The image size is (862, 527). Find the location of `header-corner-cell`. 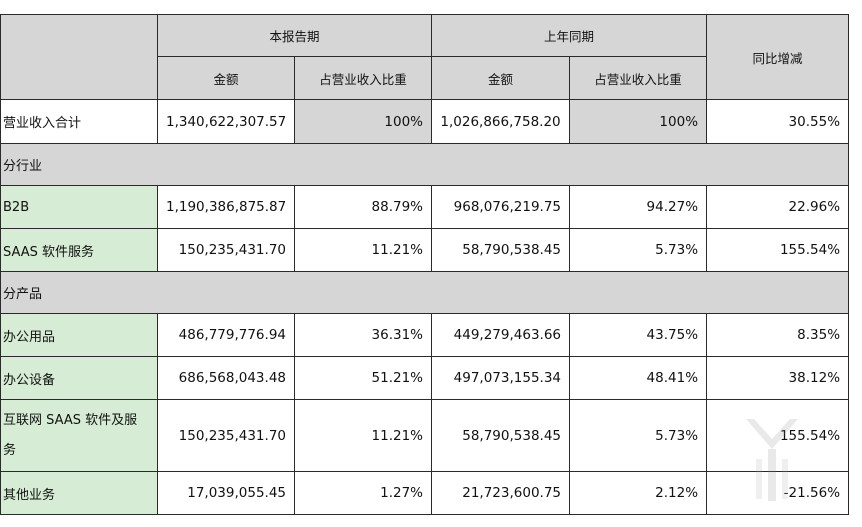

header-corner-cell is located at coordinates (79, 57).